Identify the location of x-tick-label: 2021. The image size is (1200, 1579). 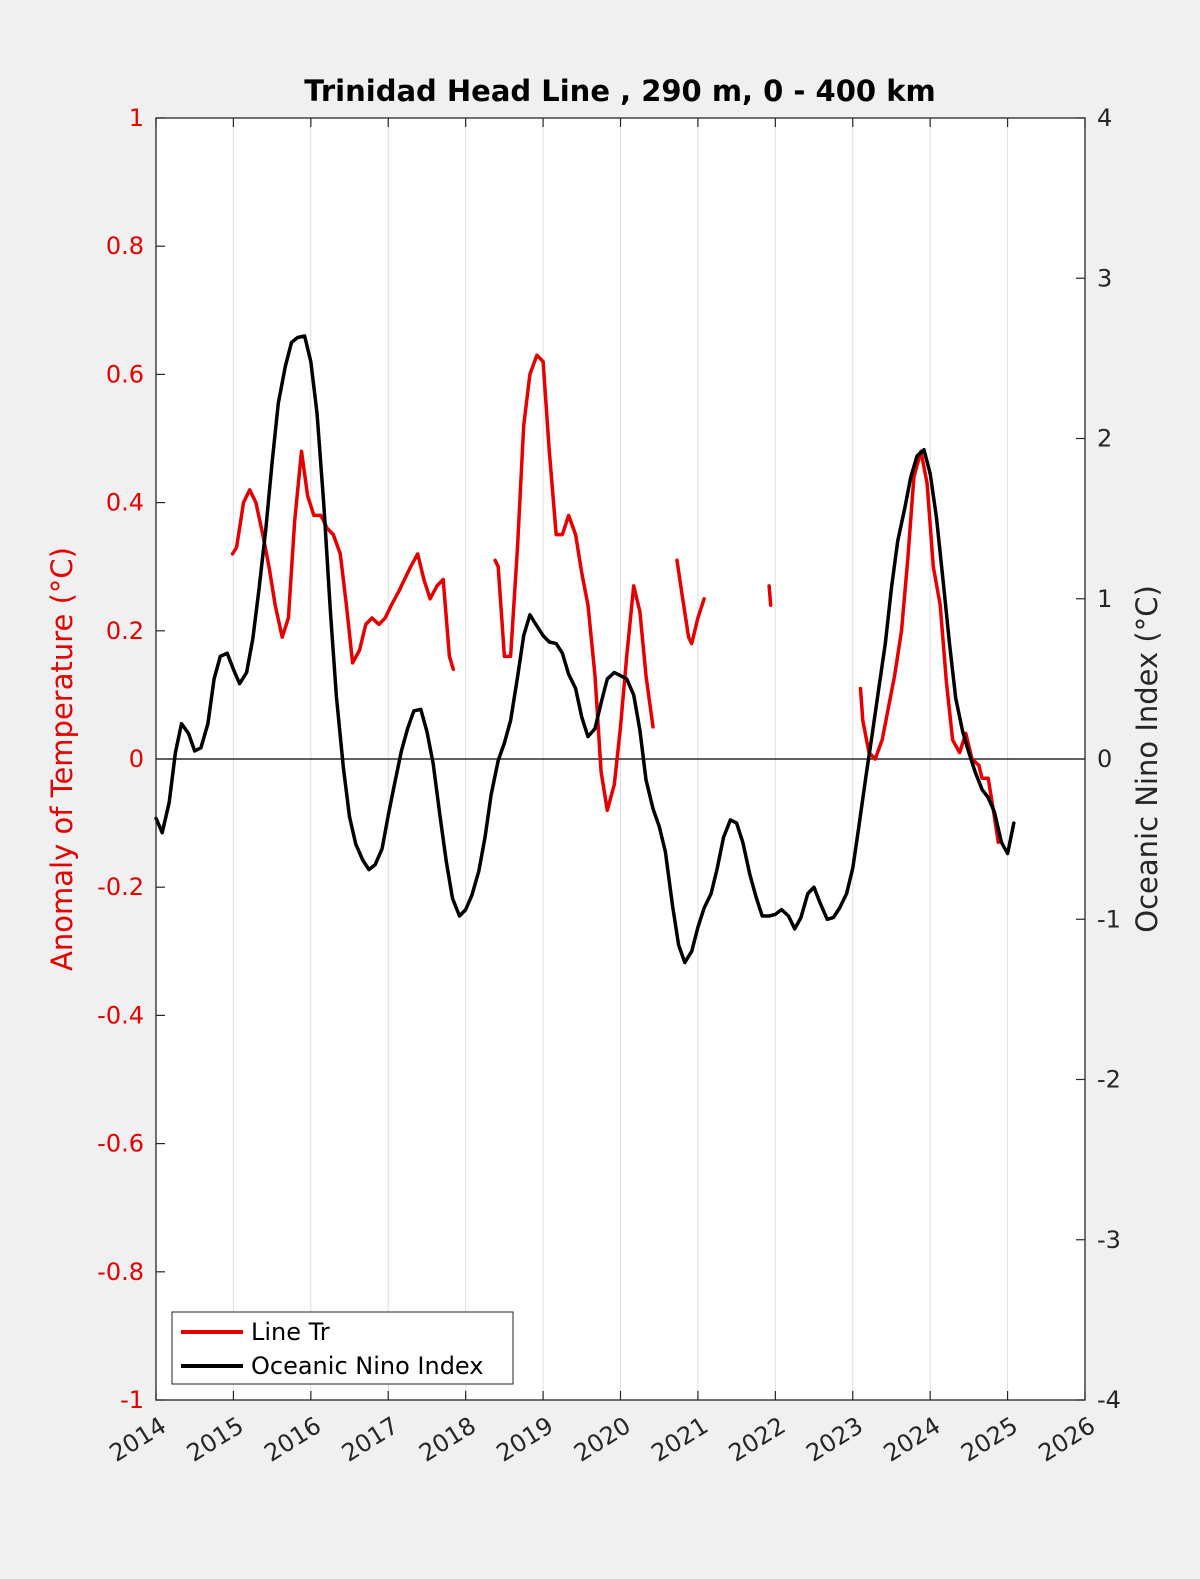
(679, 1439).